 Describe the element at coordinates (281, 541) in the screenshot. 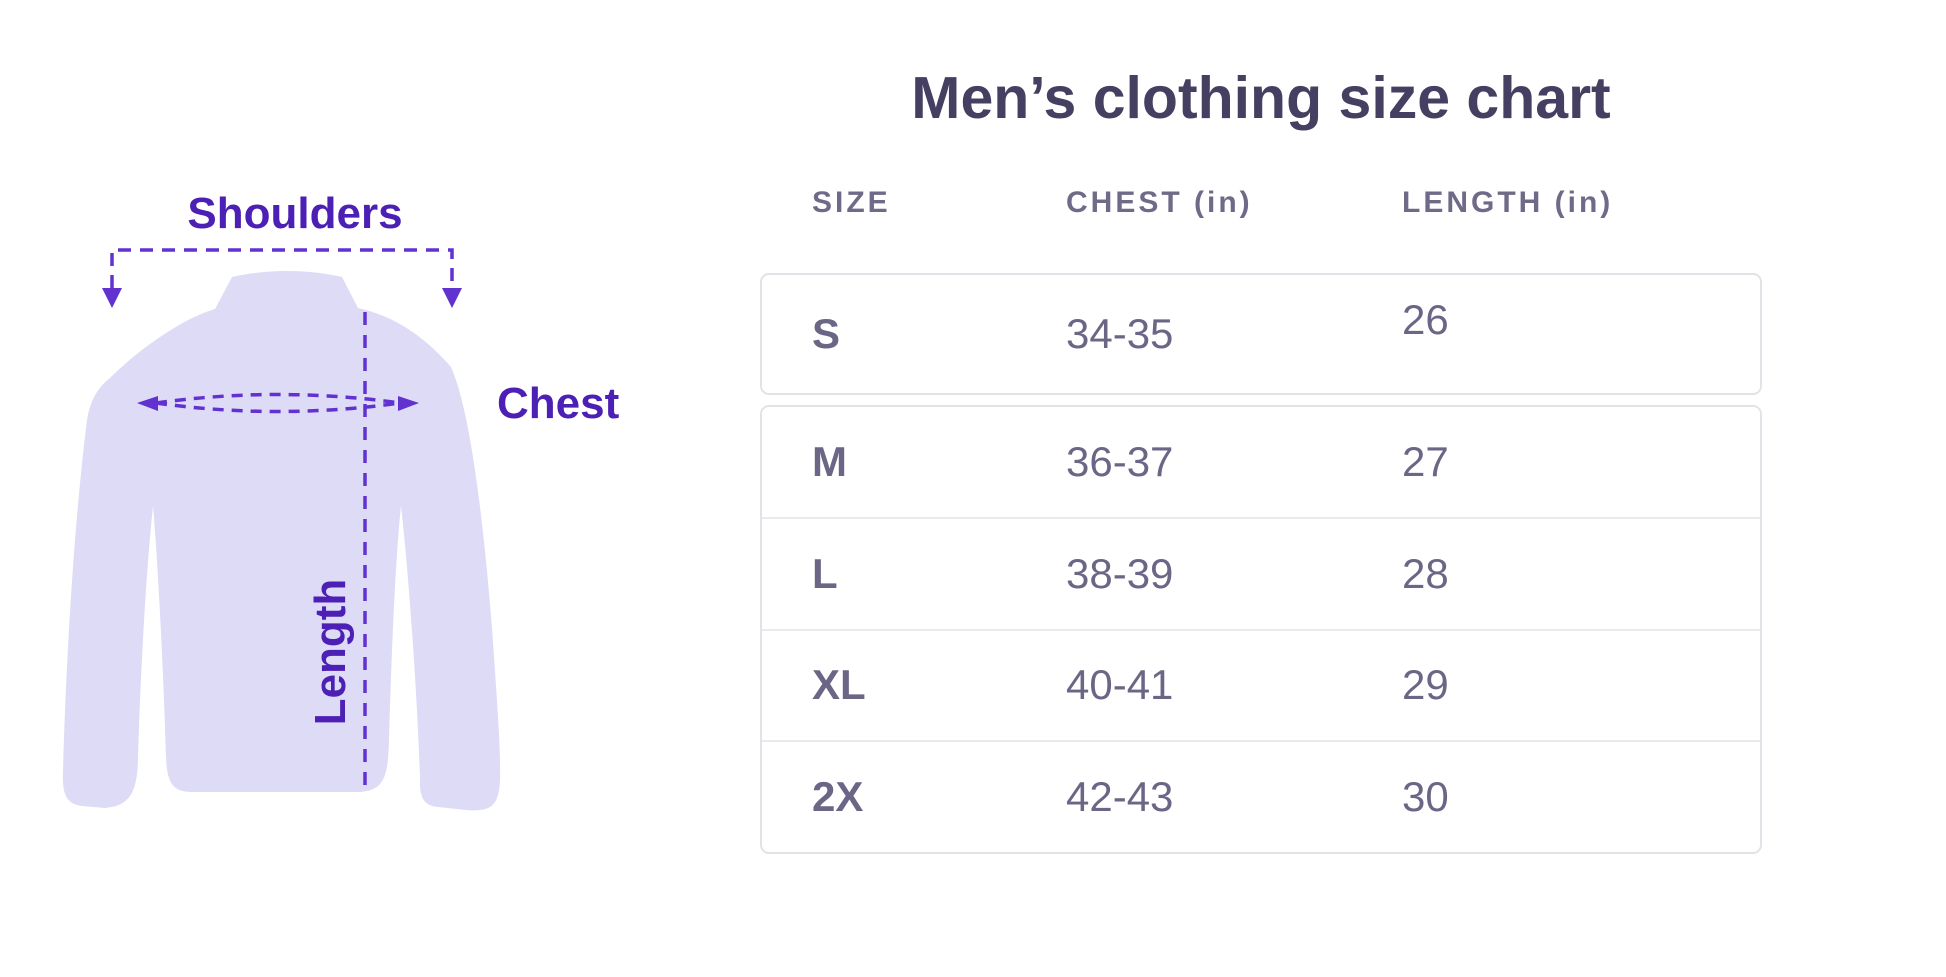

I see `shirt-silhouette` at that location.